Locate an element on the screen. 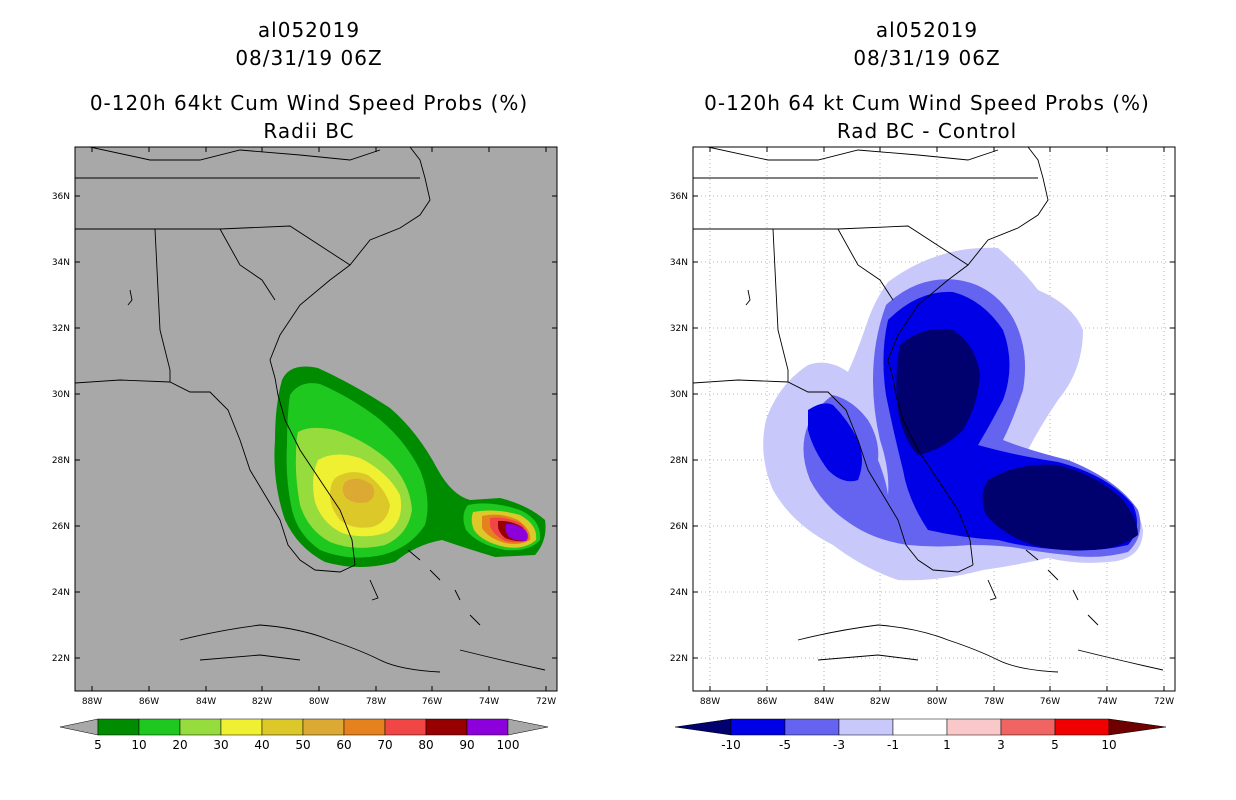 This screenshot has height=800, width=1236. colorbar-label: 20 is located at coordinates (179, 745).